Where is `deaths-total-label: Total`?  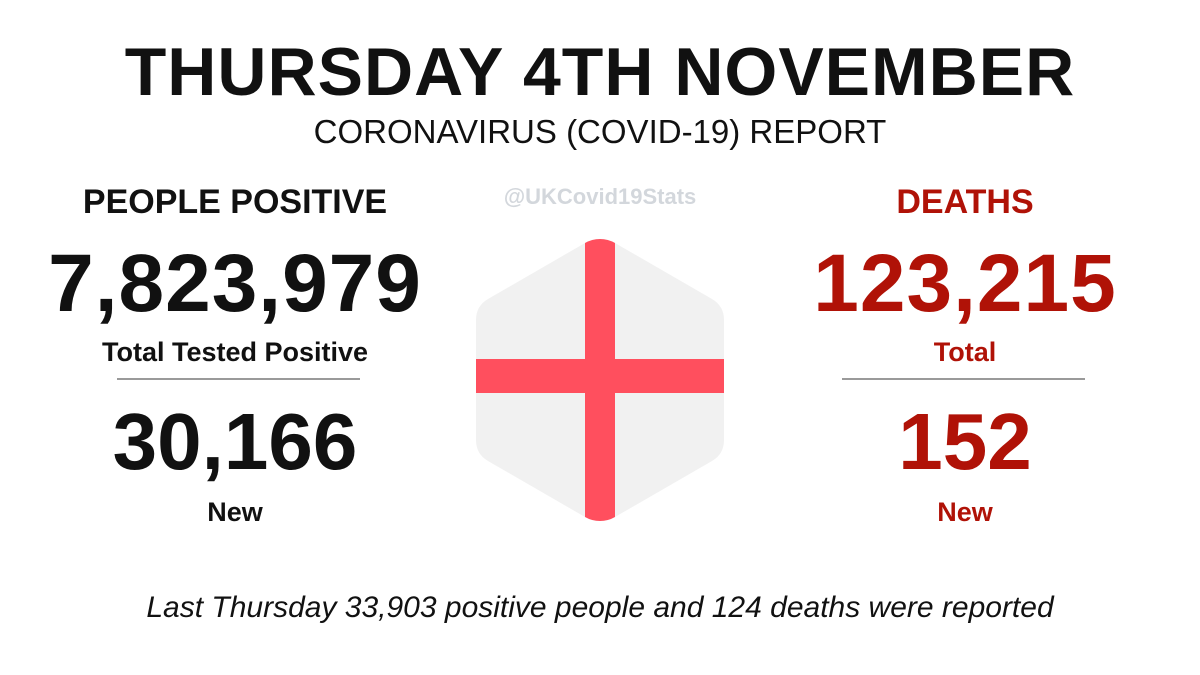
deaths-total-label: Total is located at coordinates (965, 352).